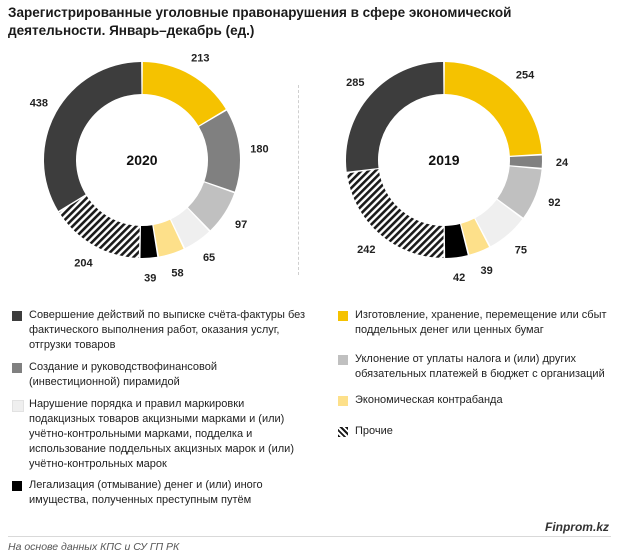 This screenshot has width=619, height=560. I want to click on data-label-2019-laundering: 42, so click(459, 278).